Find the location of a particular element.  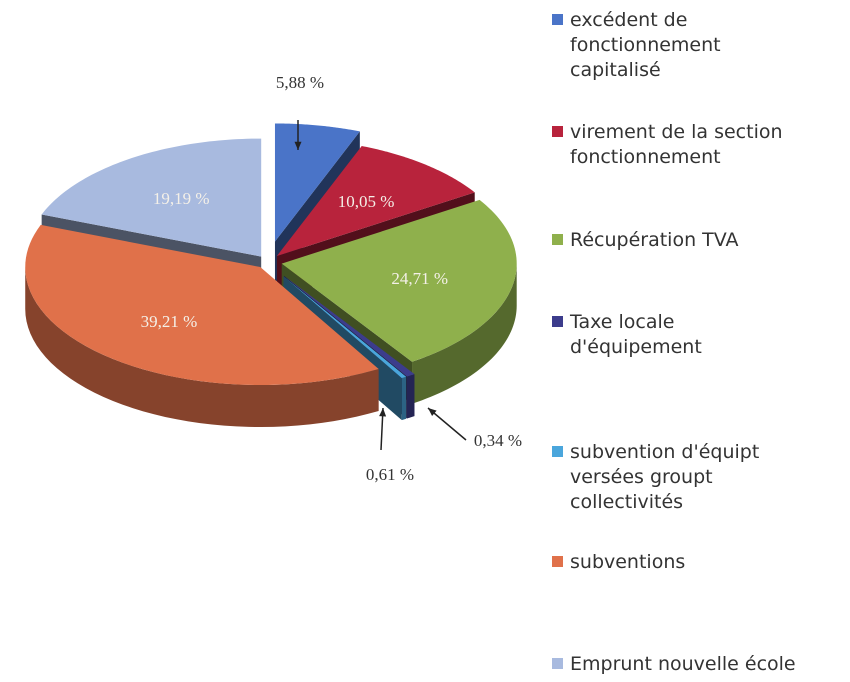

legend-item: virement de la section fonctionnement is located at coordinates (696, 145).